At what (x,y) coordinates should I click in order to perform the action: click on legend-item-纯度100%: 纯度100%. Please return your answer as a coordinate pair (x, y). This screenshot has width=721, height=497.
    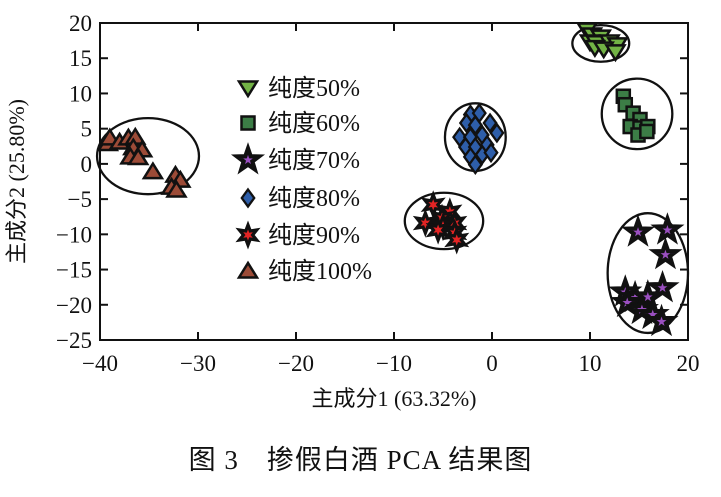
    Looking at the image, I should click on (304, 271).